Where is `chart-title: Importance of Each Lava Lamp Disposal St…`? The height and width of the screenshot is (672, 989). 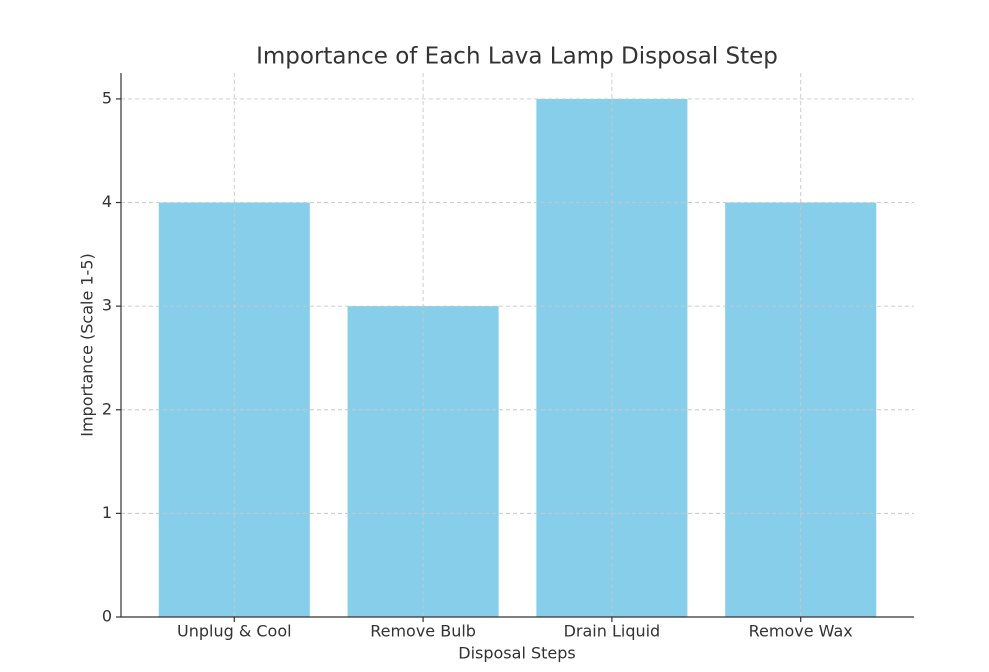 chart-title: Importance of Each Lava Lamp Disposal St… is located at coordinates (517, 57).